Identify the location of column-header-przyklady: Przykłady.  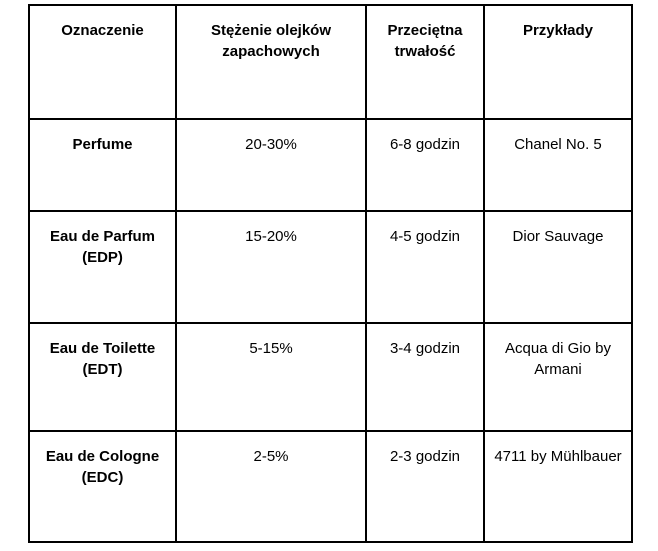
(558, 62).